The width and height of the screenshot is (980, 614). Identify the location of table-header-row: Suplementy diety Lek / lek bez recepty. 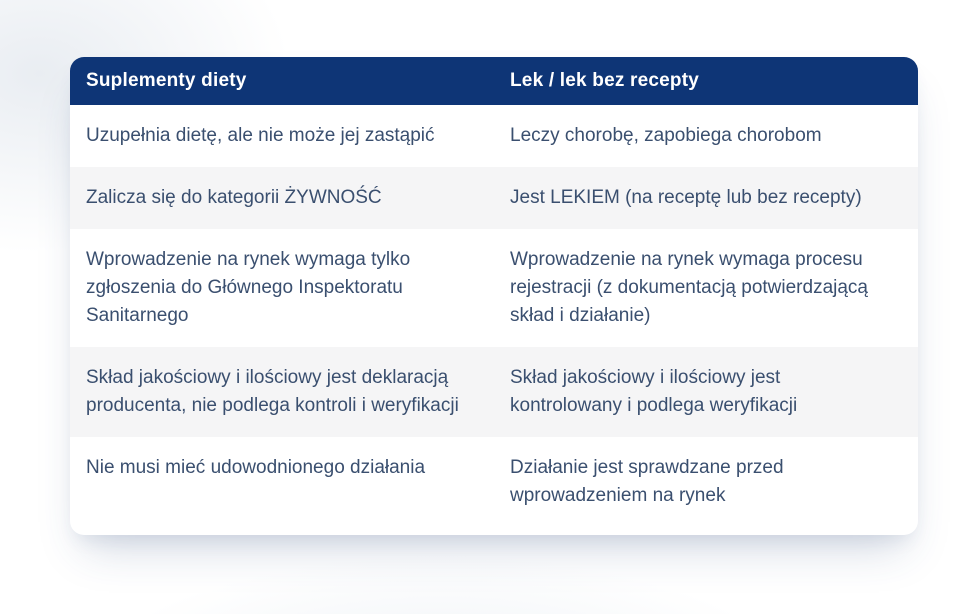
(494, 81).